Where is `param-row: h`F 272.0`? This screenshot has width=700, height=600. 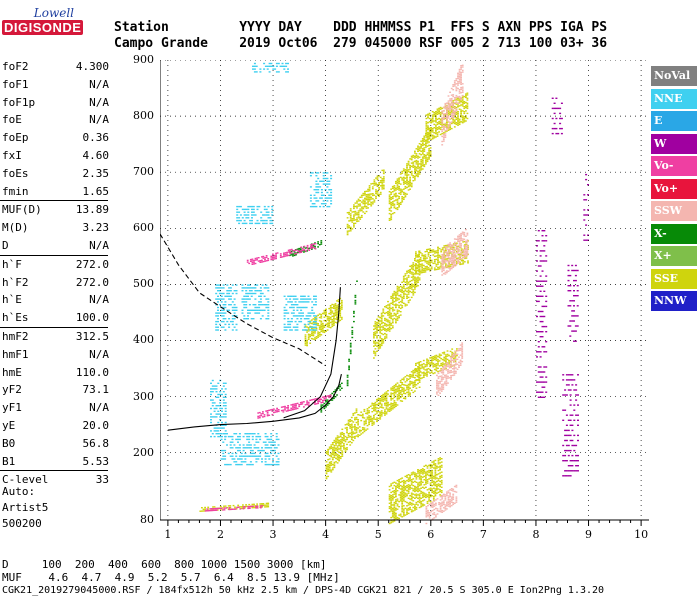
param-row: h`F 272.0 is located at coordinates (55, 265).